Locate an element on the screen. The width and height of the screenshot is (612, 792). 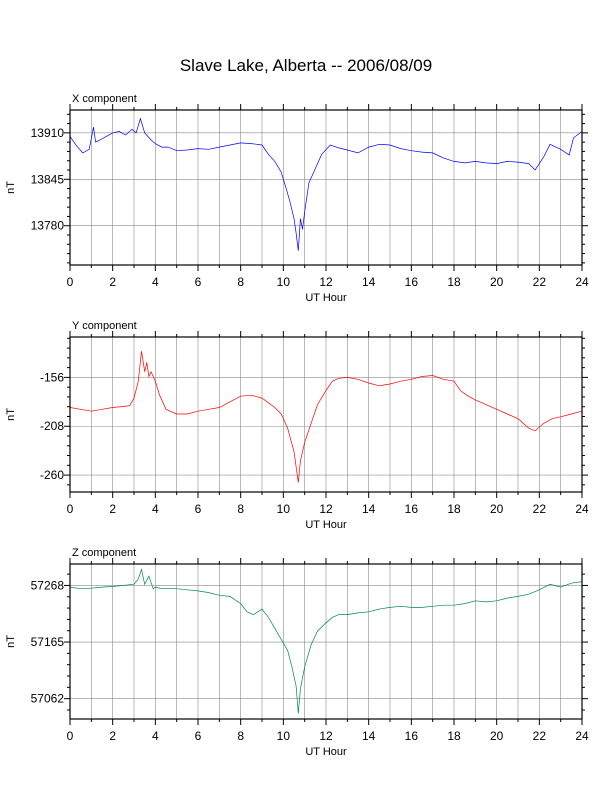
y-tick-label: 13910 is located at coordinates (48, 133).